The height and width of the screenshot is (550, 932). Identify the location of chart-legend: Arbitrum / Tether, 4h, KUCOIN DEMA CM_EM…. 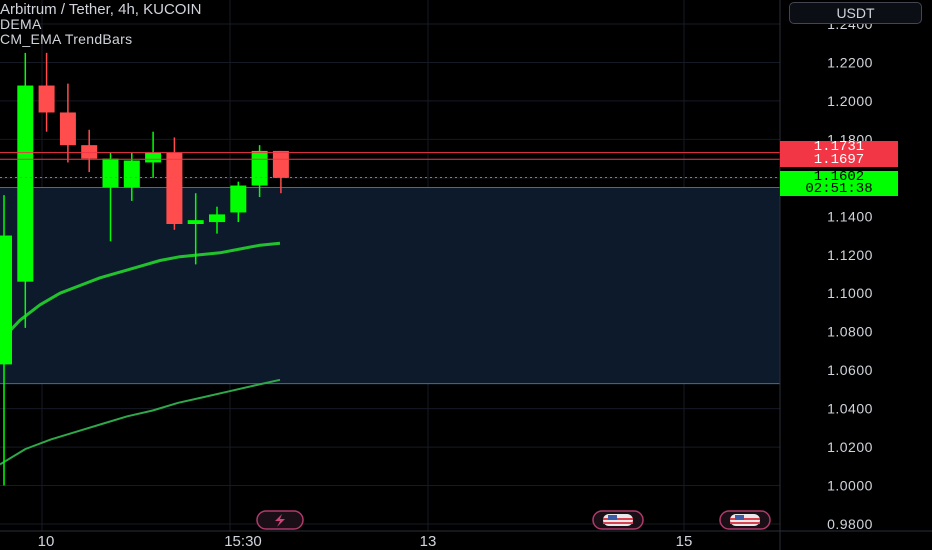
(100, 24).